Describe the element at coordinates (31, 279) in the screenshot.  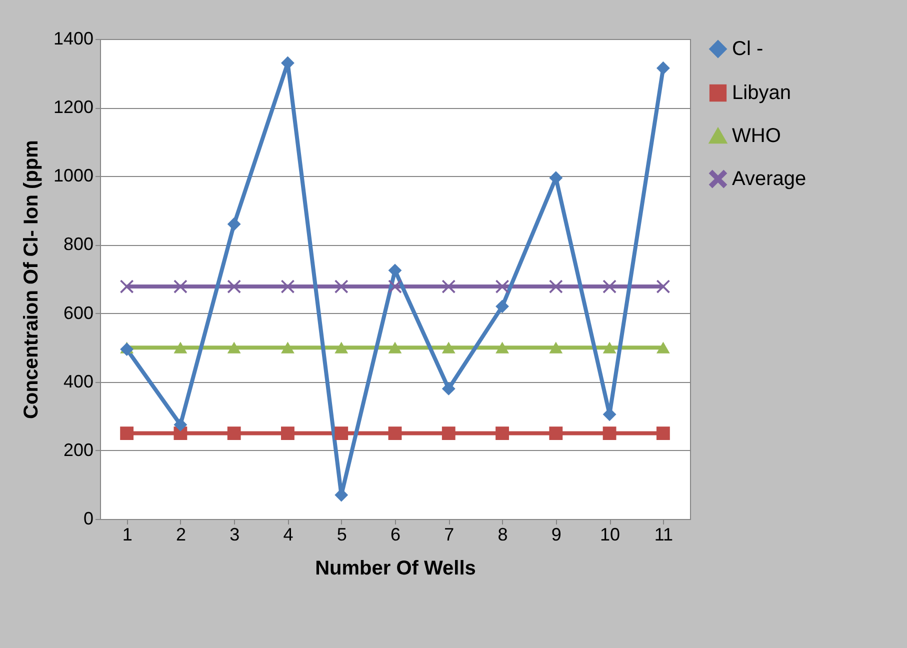
I see `y-axis-title: Concentraion Of Cl- Ion (ppm` at that location.